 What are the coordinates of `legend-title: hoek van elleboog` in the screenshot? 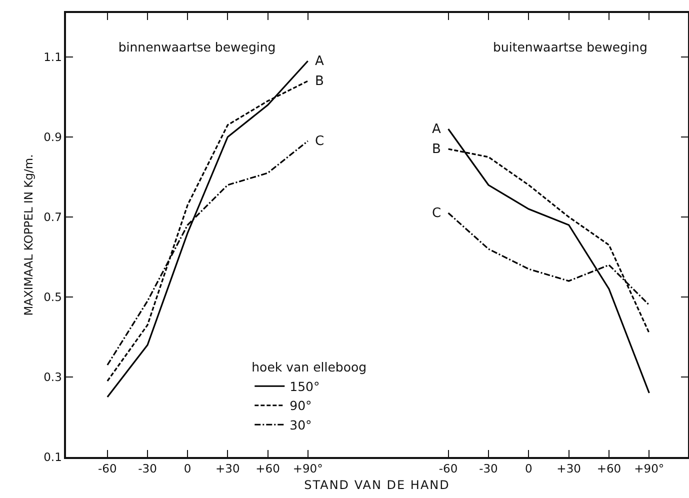 It's located at (309, 366).